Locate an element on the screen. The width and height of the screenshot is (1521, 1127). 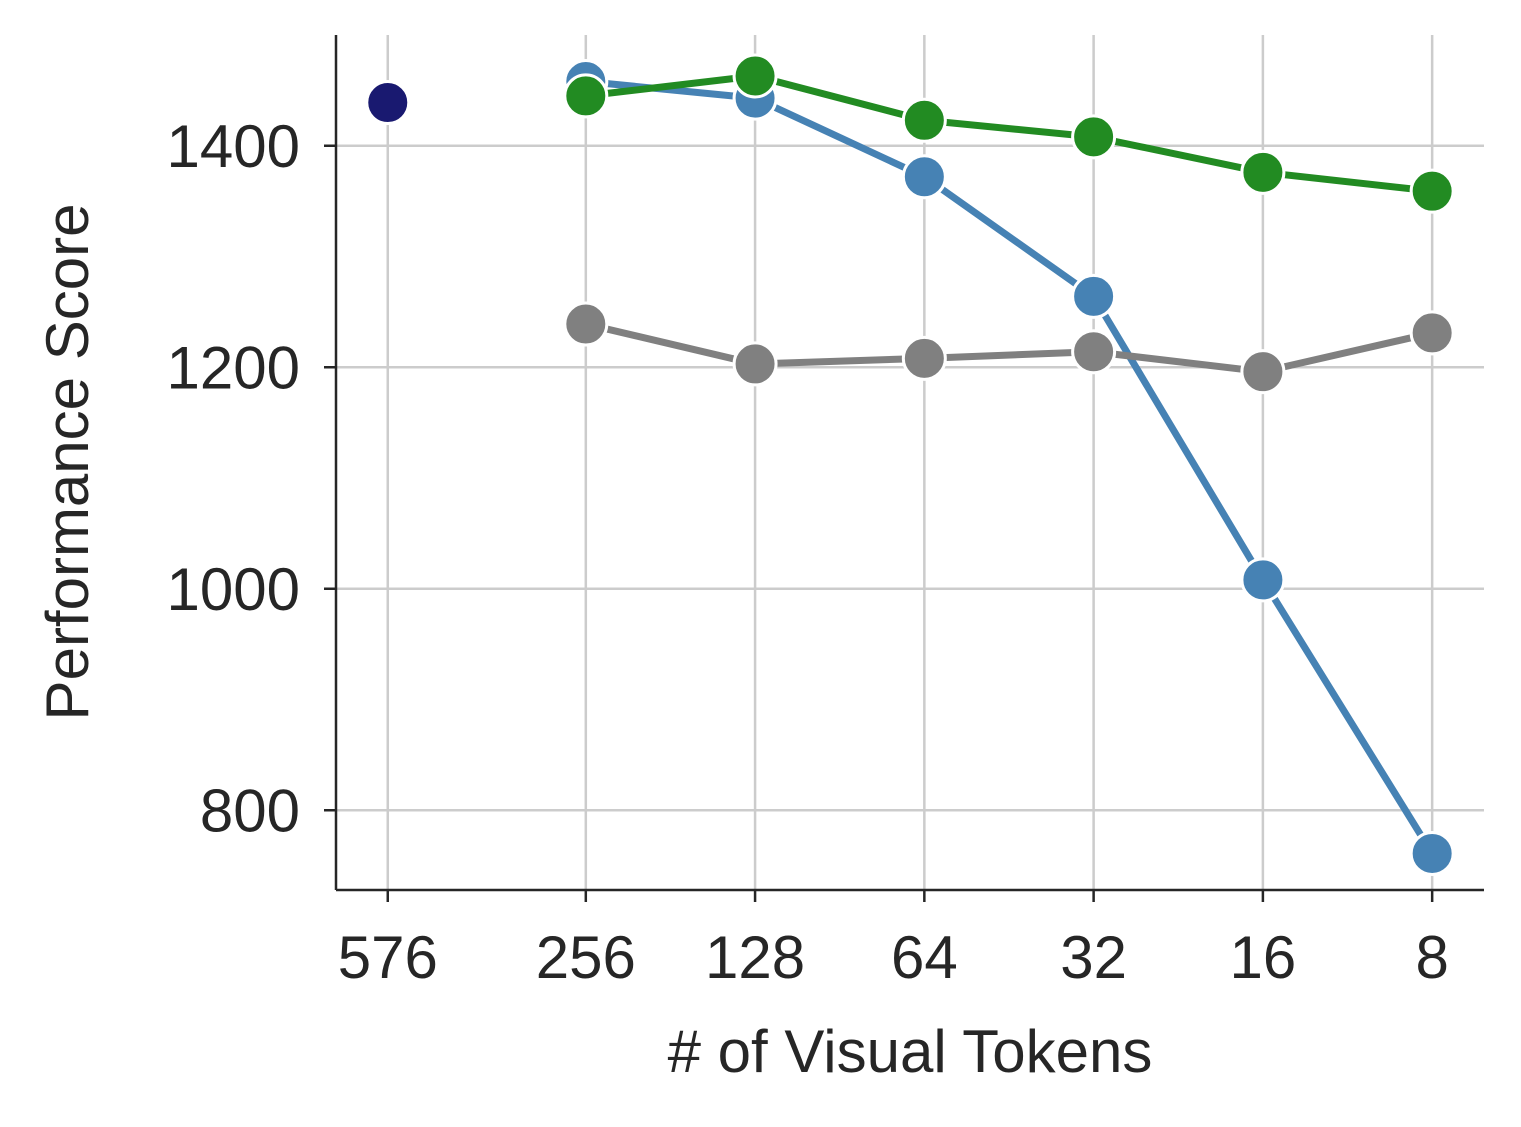
x-axis-label: # of Visual Tokens is located at coordinates (910, 1051).